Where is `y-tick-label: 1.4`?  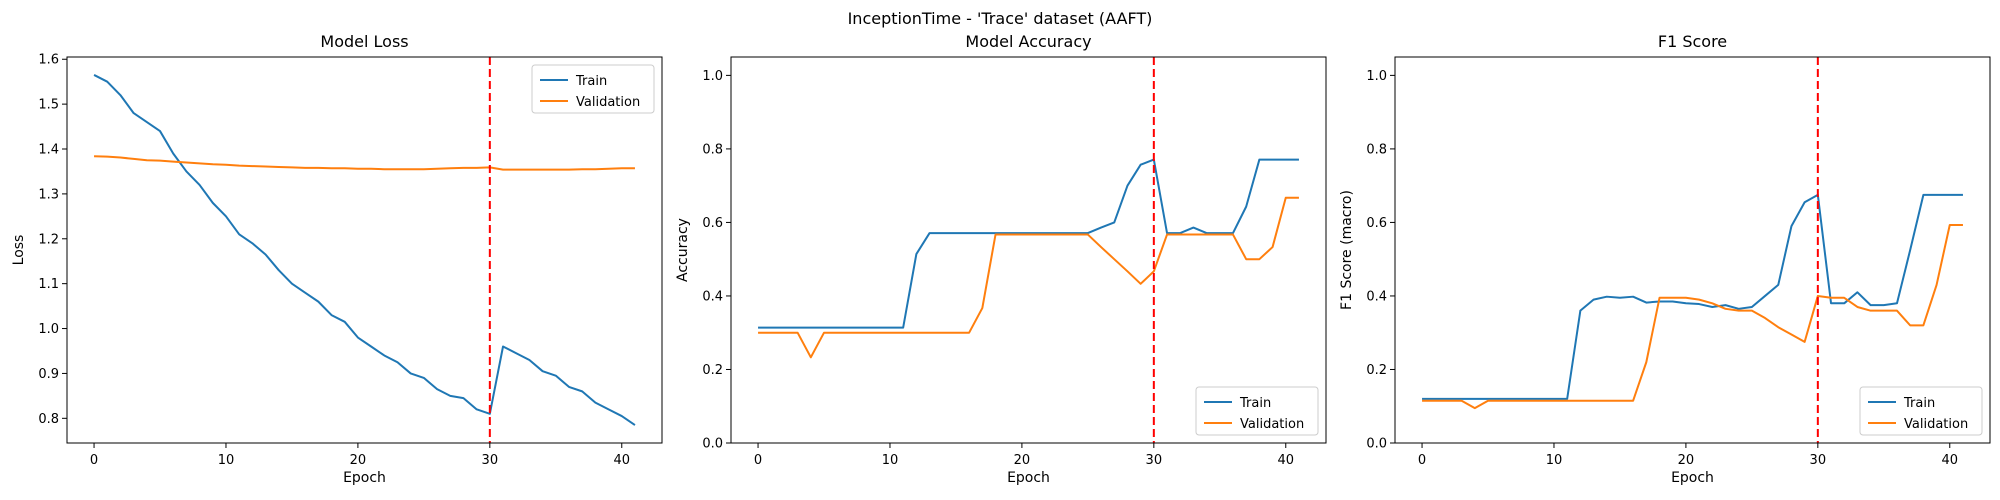 y-tick-label: 1.4 is located at coordinates (48, 150).